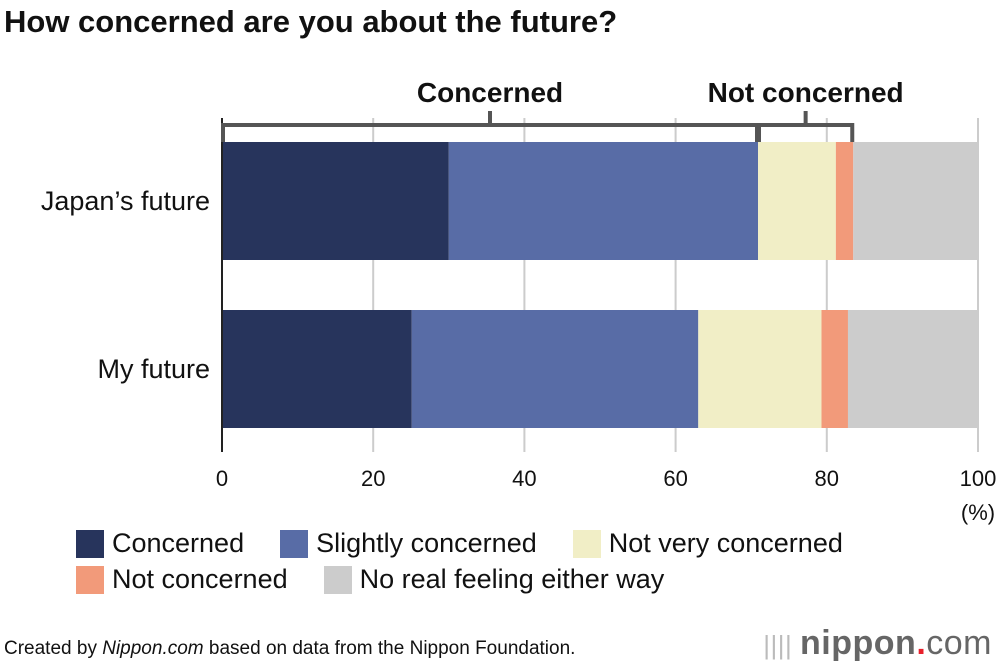 Image resolution: width=1000 pixels, height=666 pixels. I want to click on x-tick-label: 20, so click(373, 478).